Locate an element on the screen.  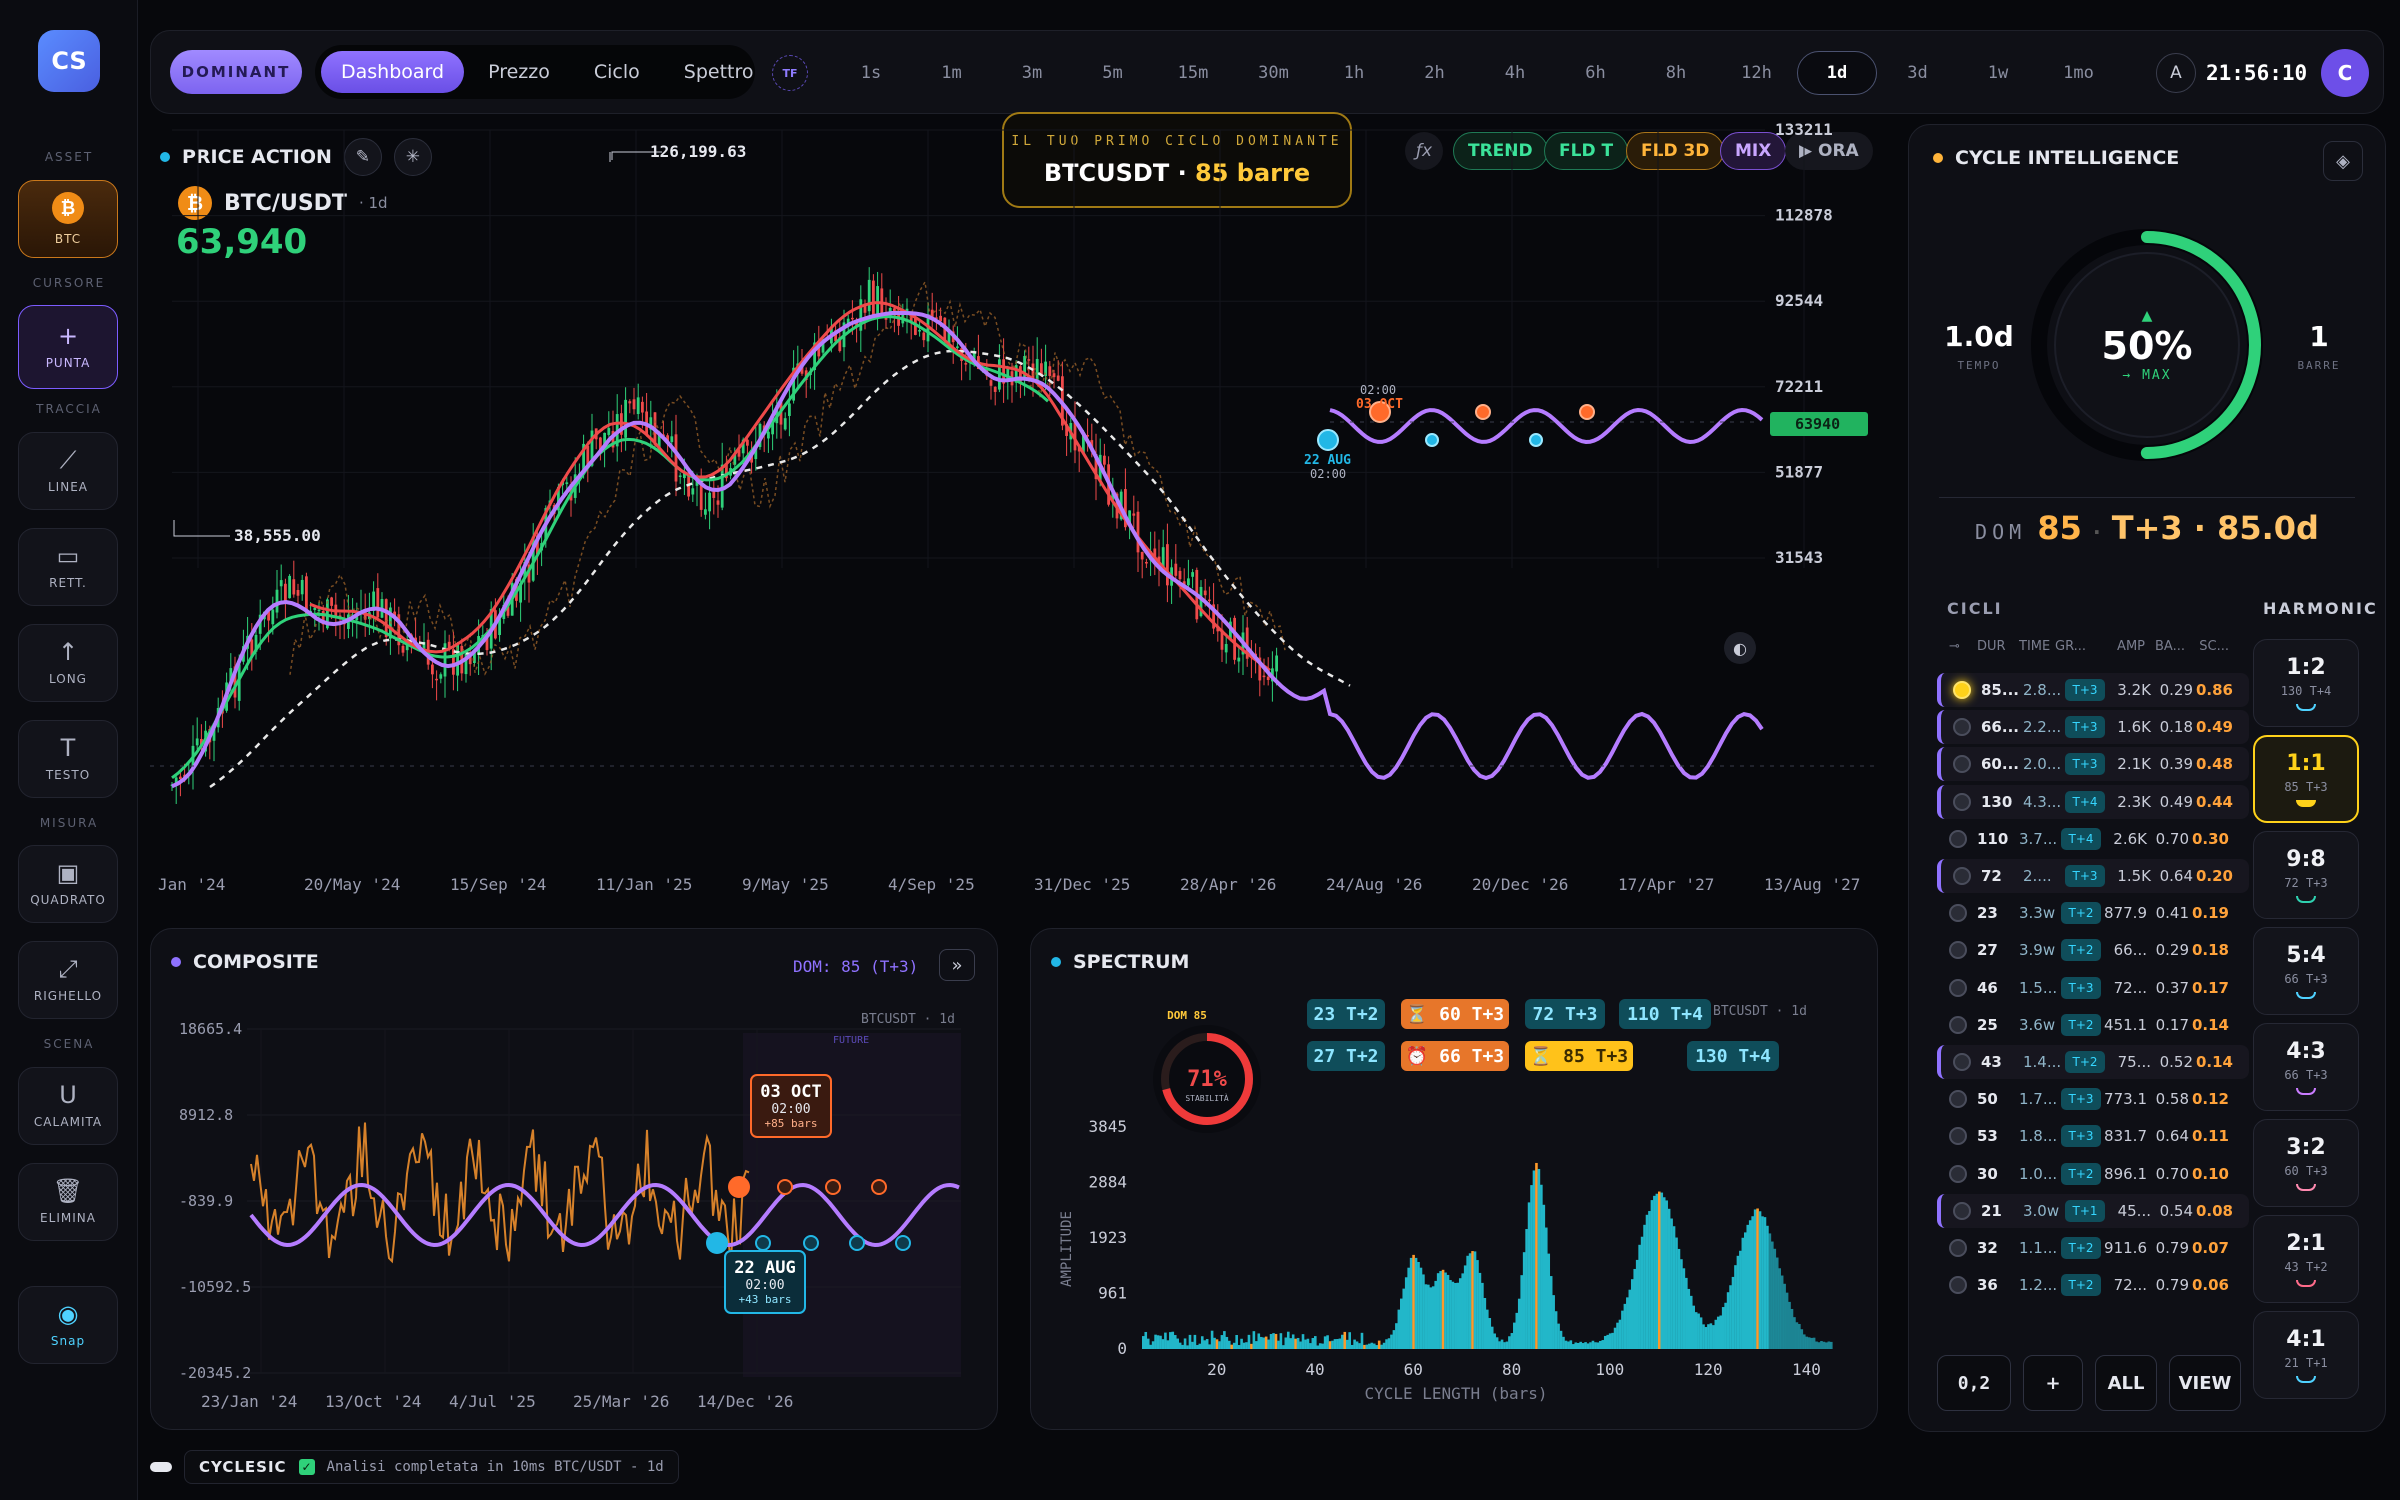
cycle-row: 36 1.2... T+2 72... 0.79 0.06 is located at coordinates (2093, 1285).